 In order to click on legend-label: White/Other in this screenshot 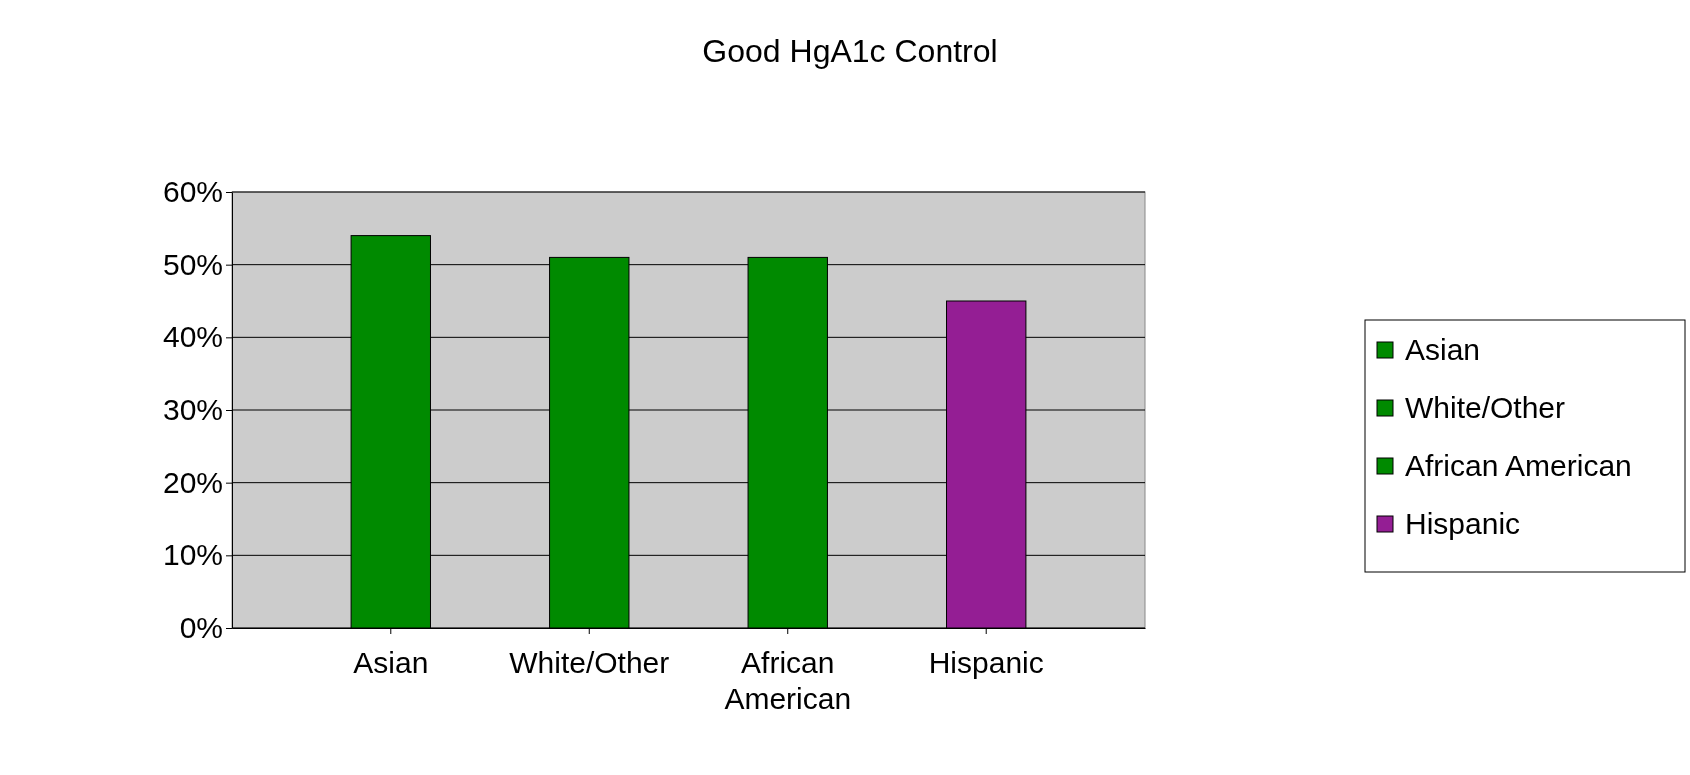, I will do `click(1485, 407)`.